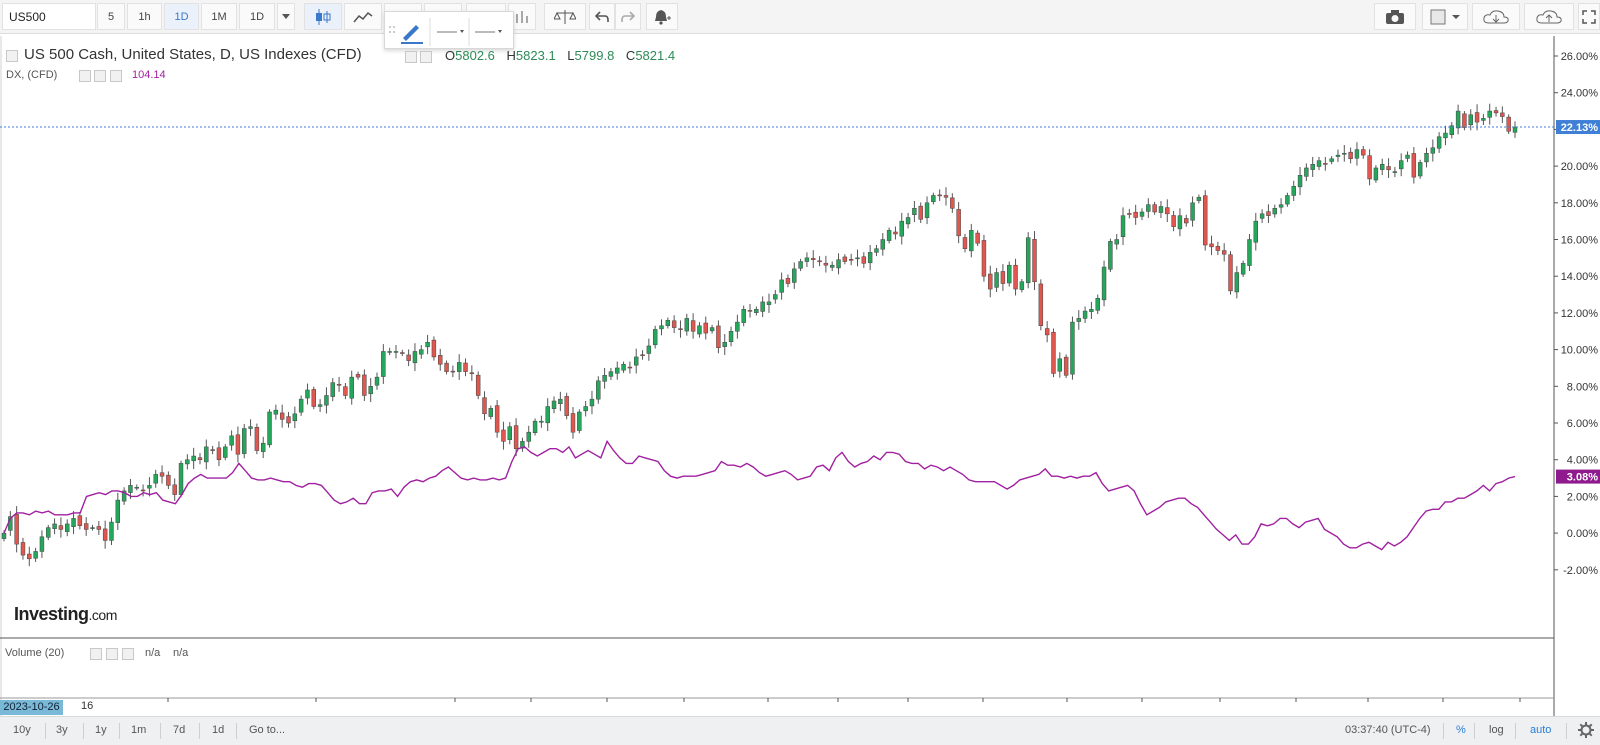 This screenshot has height=745, width=1600. What do you see at coordinates (12, 56) in the screenshot?
I see `collapse-legend-icon` at bounding box center [12, 56].